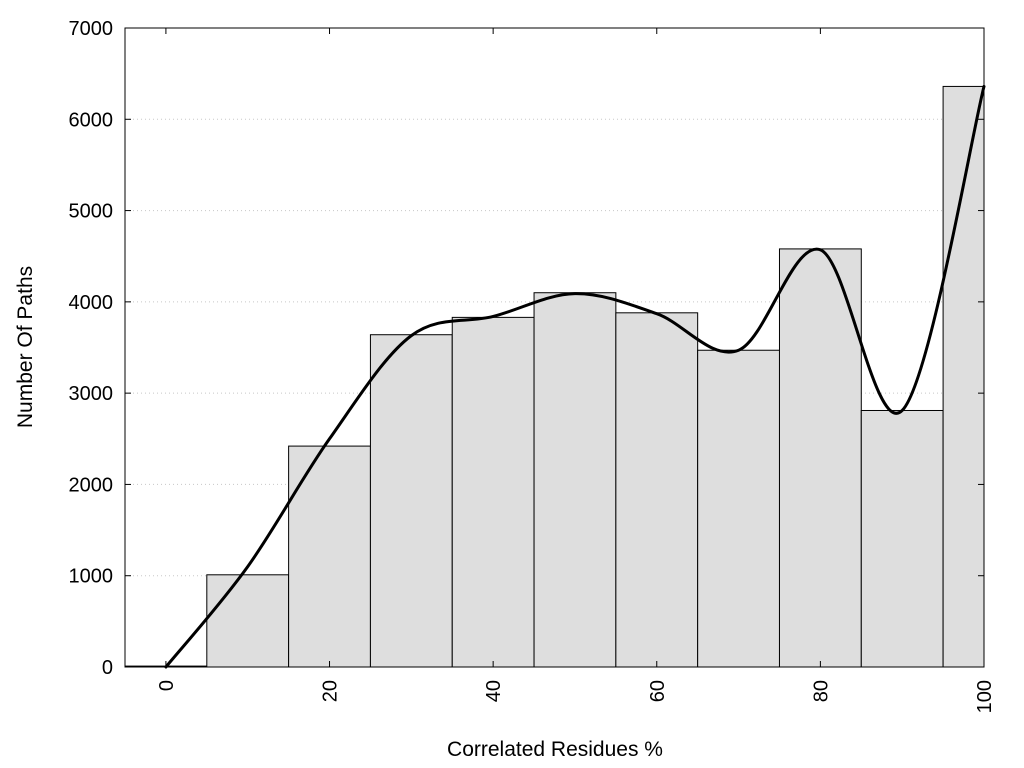 The height and width of the screenshot is (768, 1024). Describe the element at coordinates (25, 347) in the screenshot. I see `y-axis-title: Number Of Paths` at that location.